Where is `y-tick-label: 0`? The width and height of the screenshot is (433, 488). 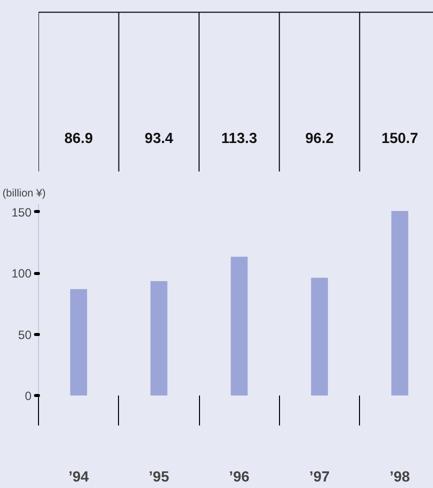 y-tick-label: 0 is located at coordinates (28, 396).